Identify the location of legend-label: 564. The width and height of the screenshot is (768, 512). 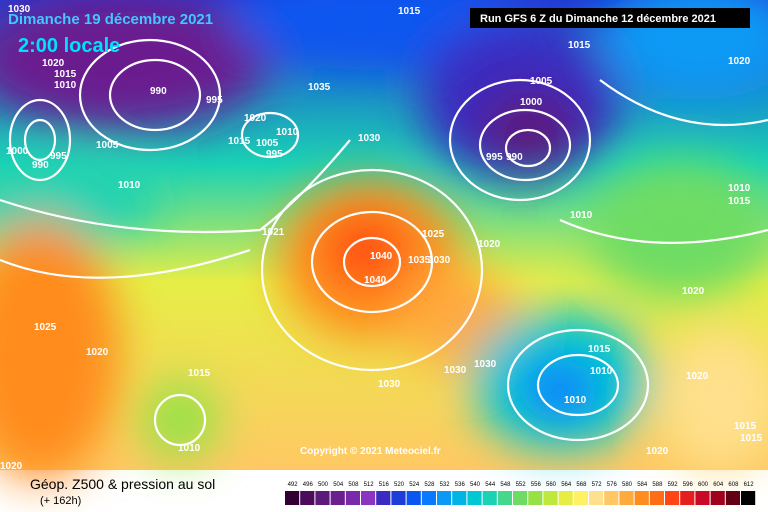
(566, 485).